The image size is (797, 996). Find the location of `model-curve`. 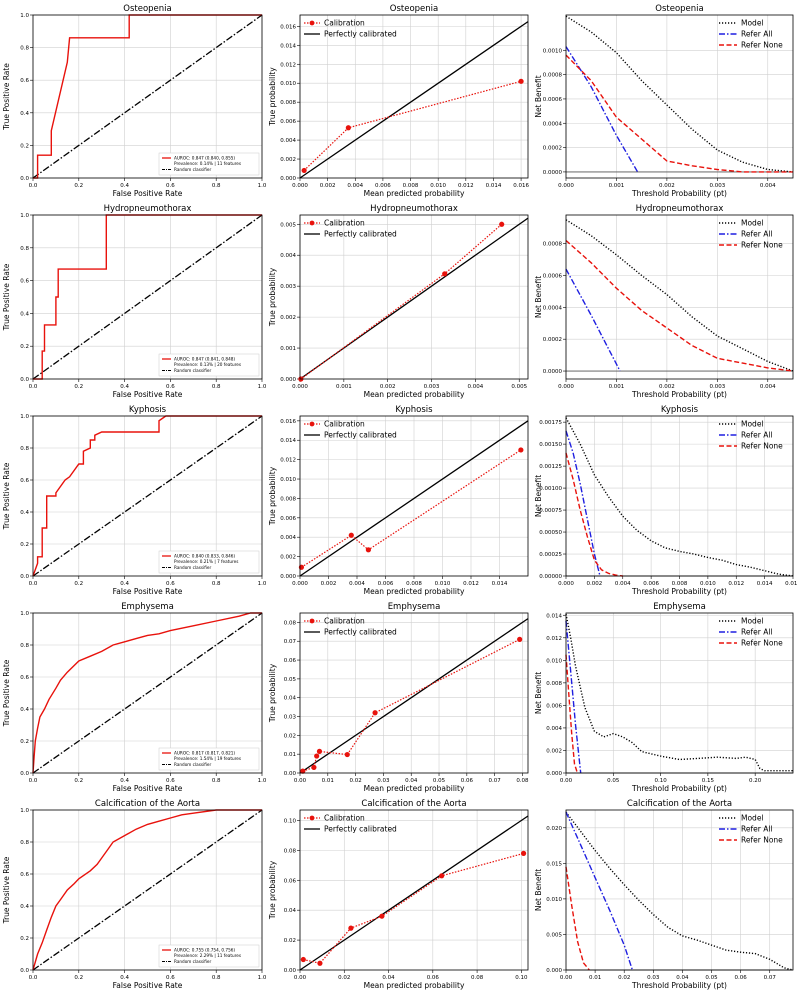

model-curve is located at coordinates (679, 891).